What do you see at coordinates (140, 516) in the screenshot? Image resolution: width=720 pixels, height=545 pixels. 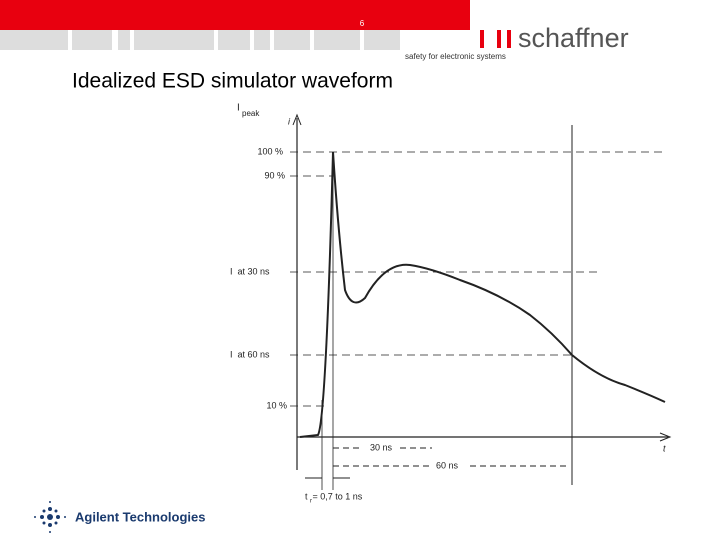 I see `company: Agilent Technologies` at bounding box center [140, 516].